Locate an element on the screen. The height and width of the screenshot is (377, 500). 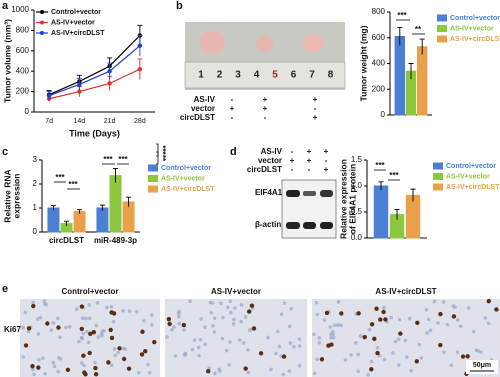
legend-marker is located at coordinates (42, 33).